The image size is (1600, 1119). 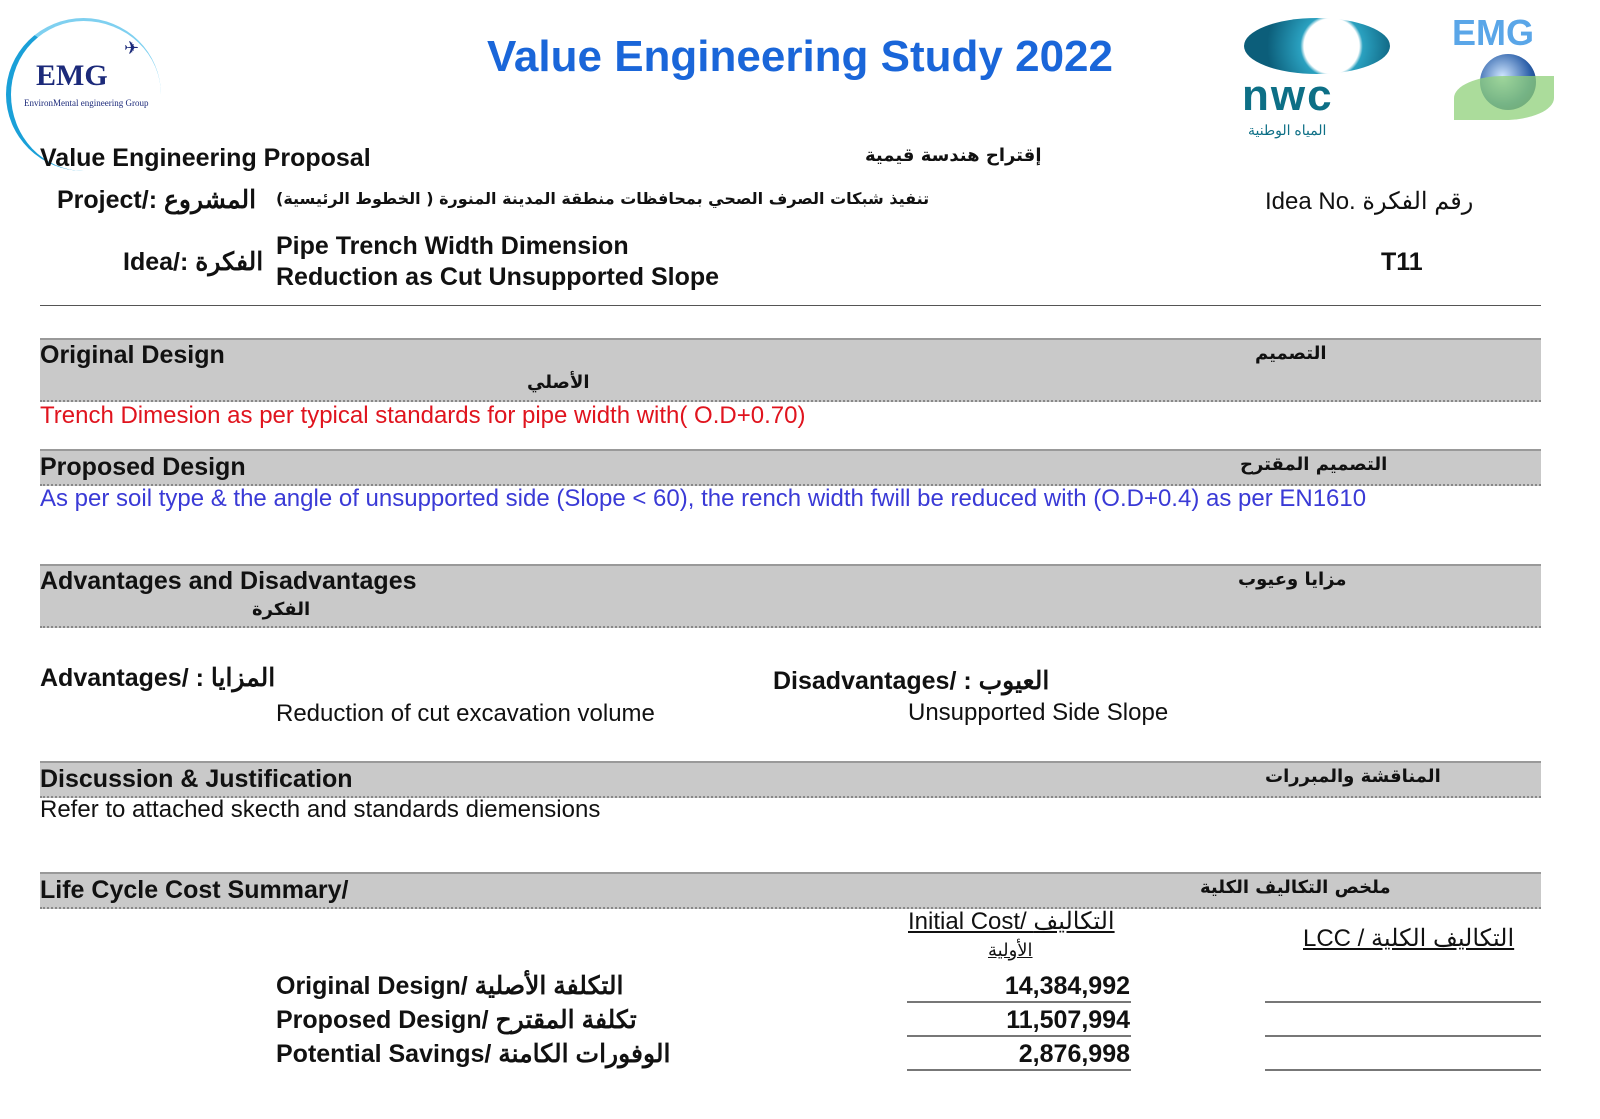 What do you see at coordinates (194, 890) in the screenshot?
I see `lcc-title: Life Cycle Cost Summary/` at bounding box center [194, 890].